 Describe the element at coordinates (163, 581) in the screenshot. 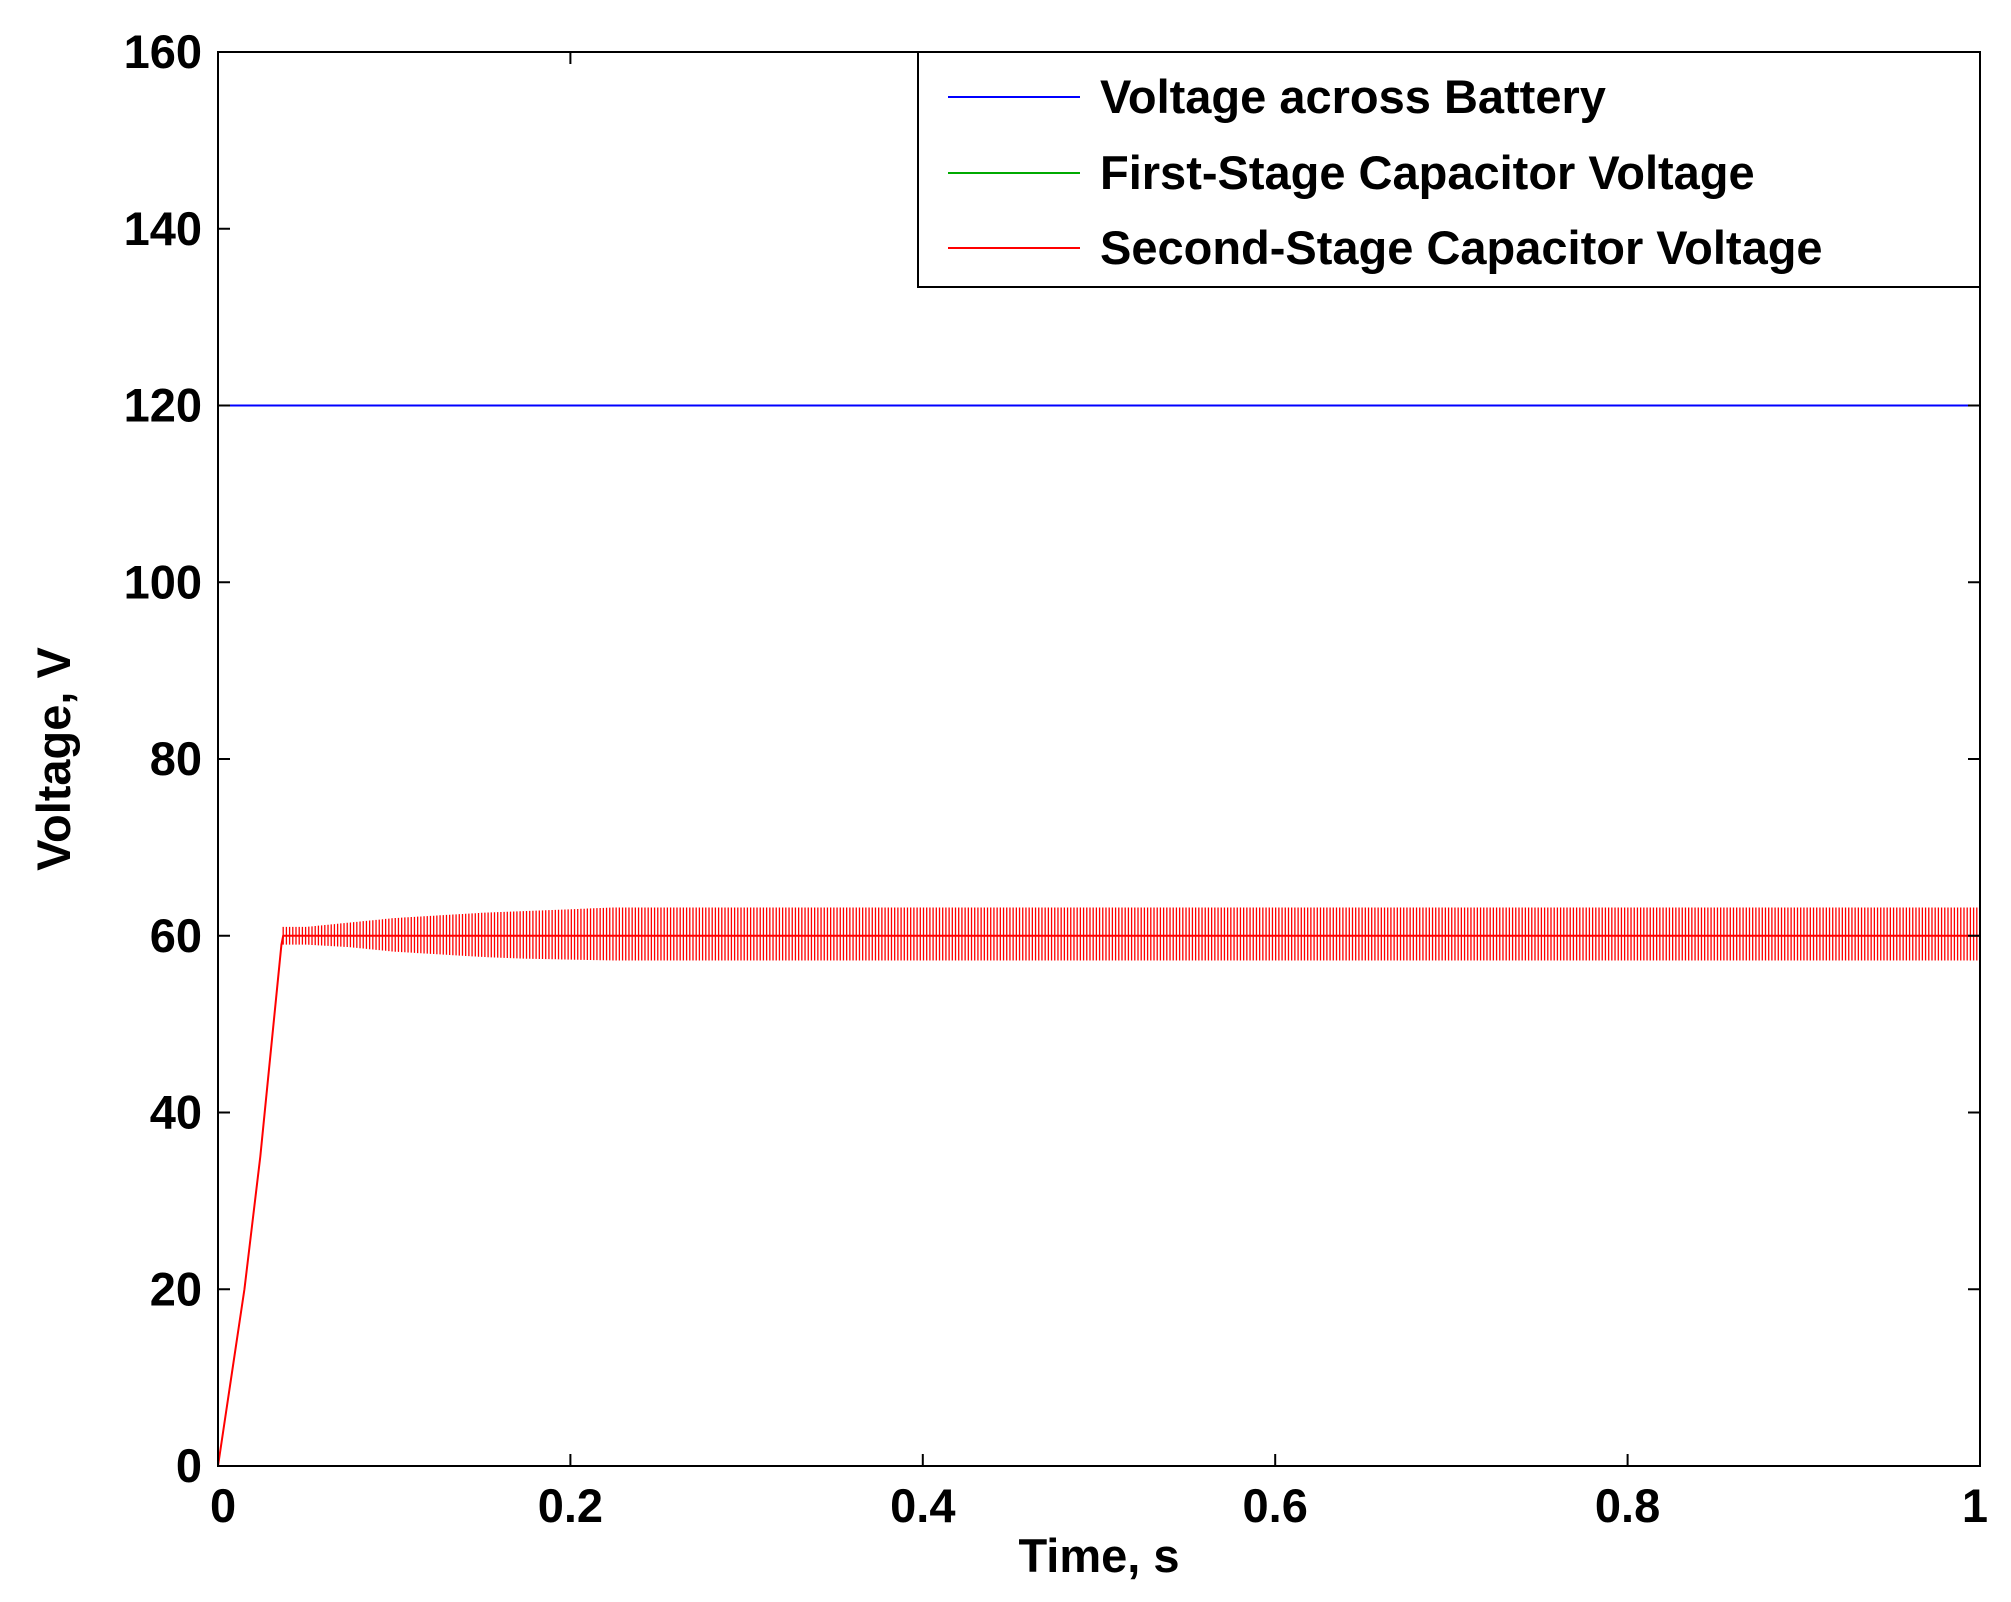

I see `y-tick-label: 100` at that location.